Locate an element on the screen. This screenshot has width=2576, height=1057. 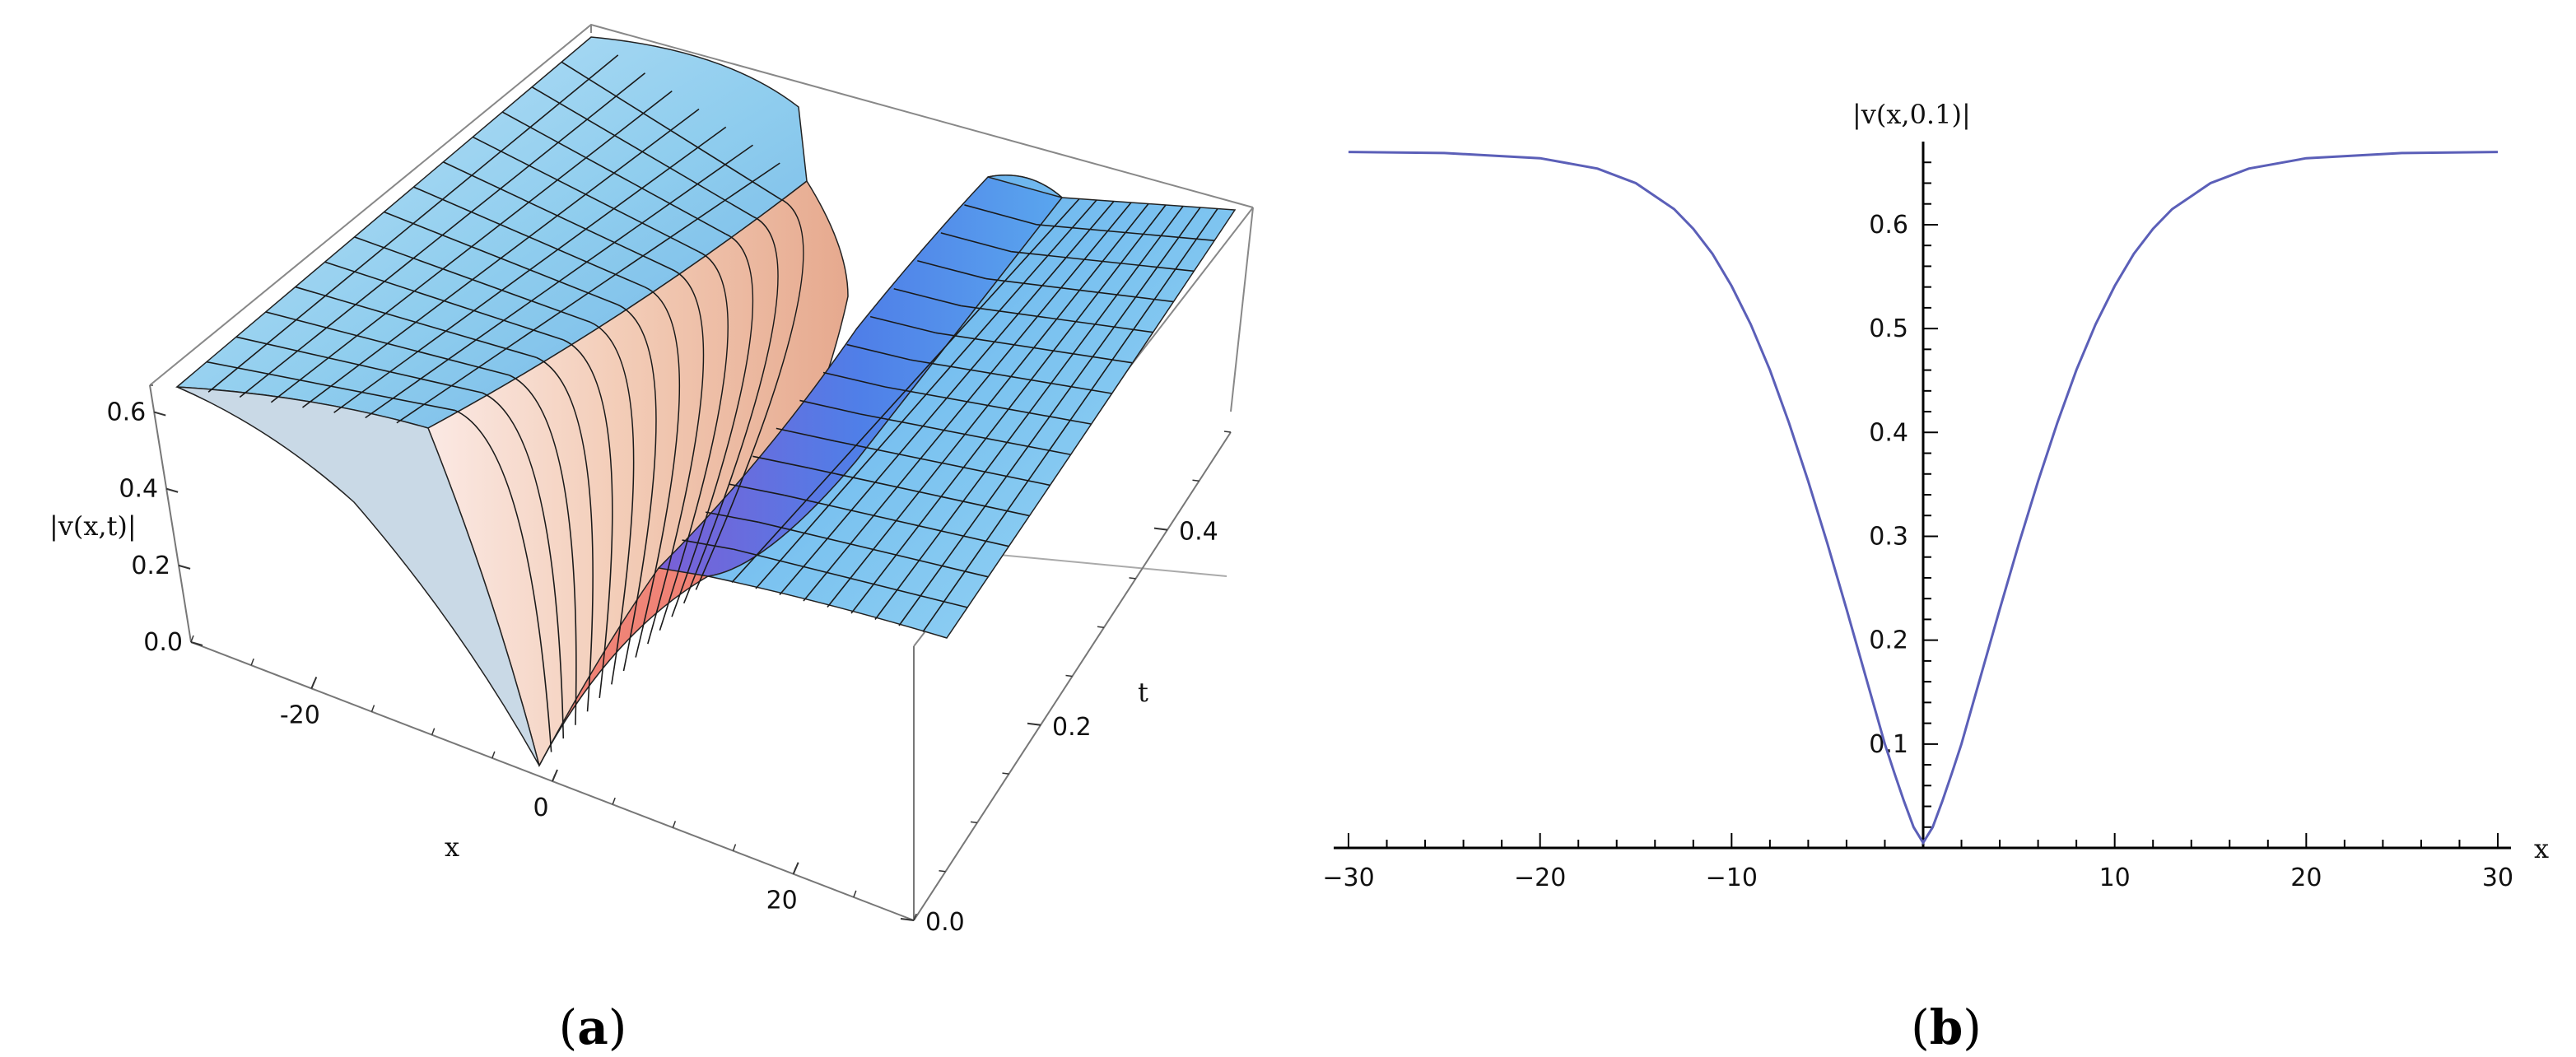
x-tick-label: 10 is located at coordinates (2115, 878).